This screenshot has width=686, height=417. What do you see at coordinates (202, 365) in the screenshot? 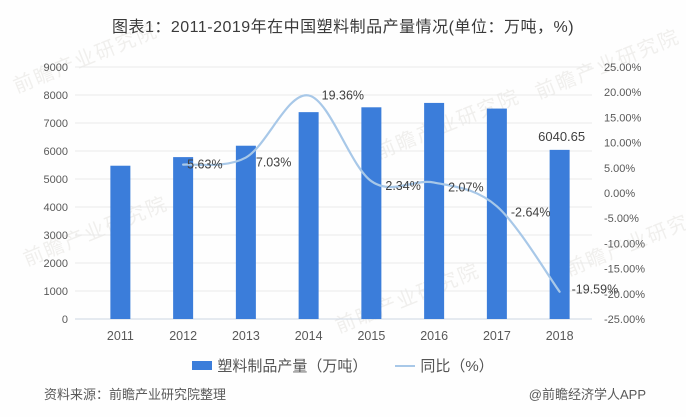
I see `bar-series-swatch-icon` at bounding box center [202, 365].